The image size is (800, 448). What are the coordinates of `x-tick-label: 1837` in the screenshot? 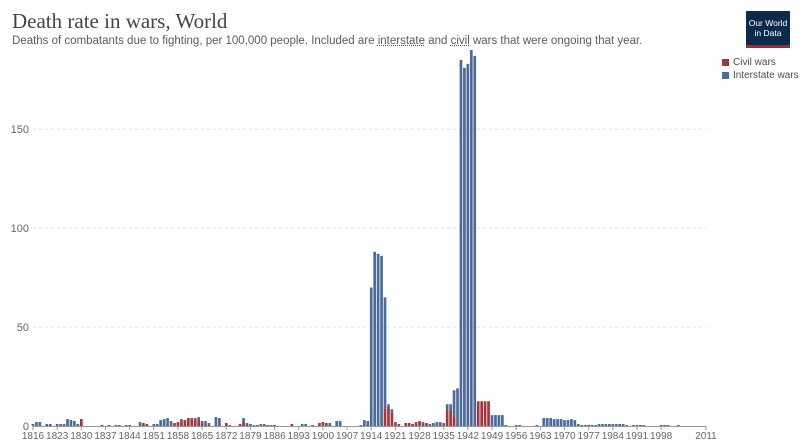 It's located at (105, 436).